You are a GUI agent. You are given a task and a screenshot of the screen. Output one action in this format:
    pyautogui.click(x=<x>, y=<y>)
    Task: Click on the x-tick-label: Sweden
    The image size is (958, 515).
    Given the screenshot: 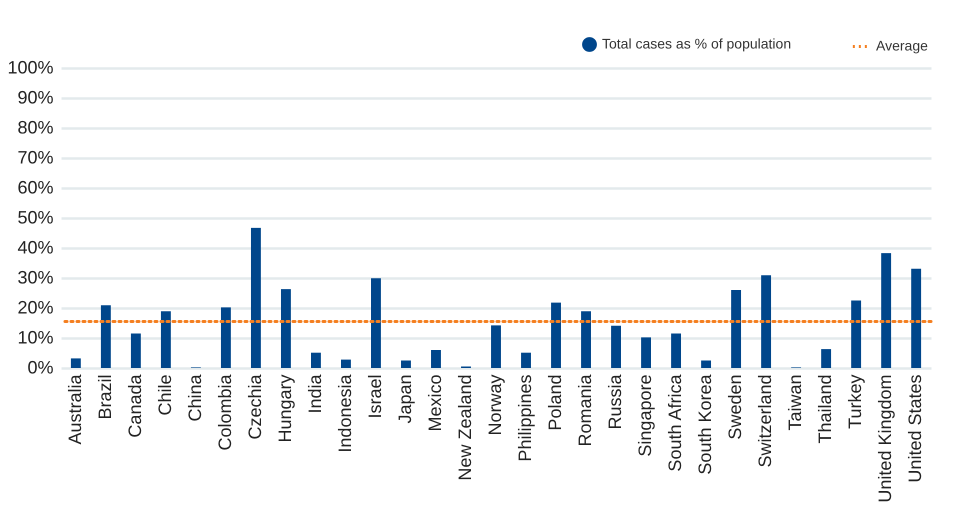 What is the action you would take?
    pyautogui.click(x=735, y=407)
    